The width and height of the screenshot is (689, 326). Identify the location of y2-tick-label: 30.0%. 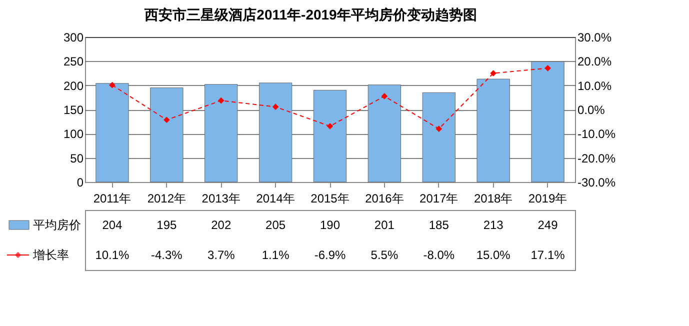
(595, 37).